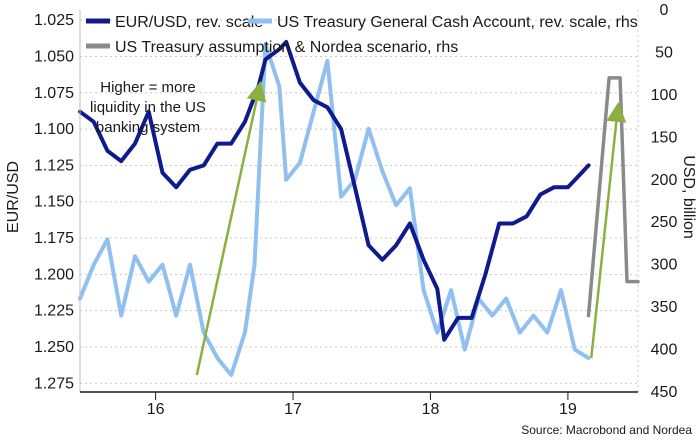 This screenshot has height=443, width=700. Describe the element at coordinates (431, 409) in the screenshot. I see `x-tick-label: 18` at that location.